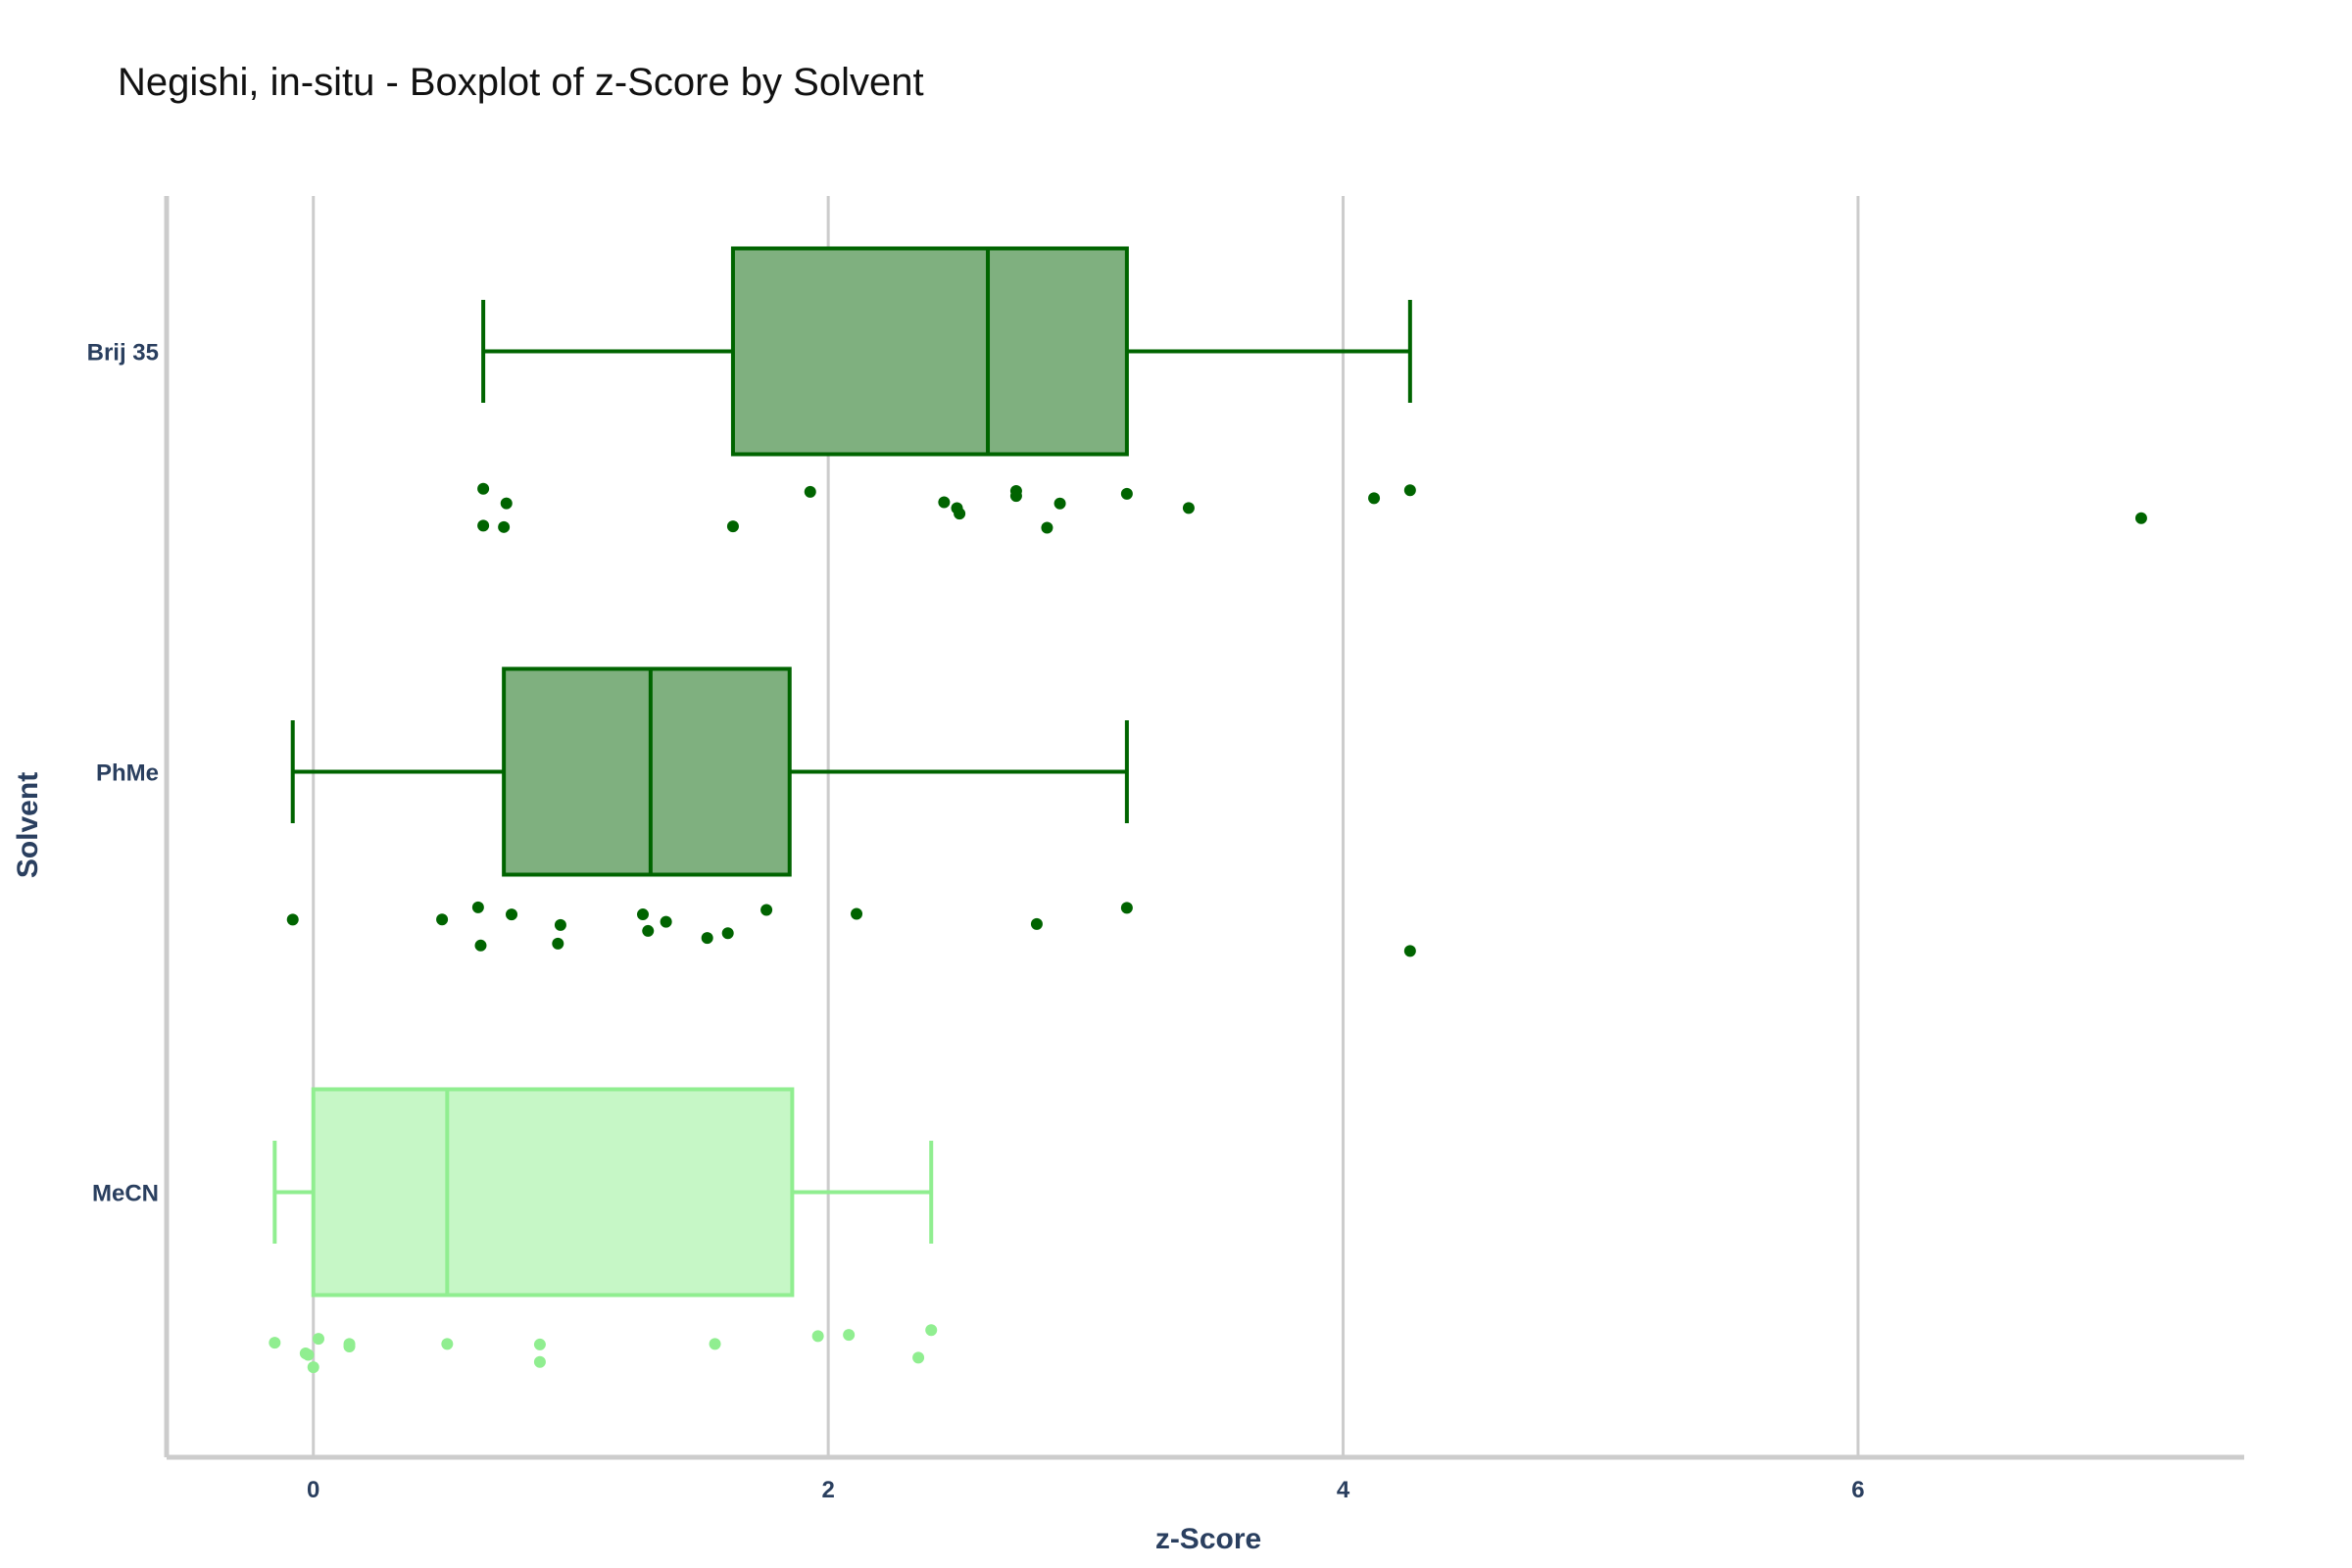  I want to click on x-axis-title: z-Score, so click(1208, 1539).